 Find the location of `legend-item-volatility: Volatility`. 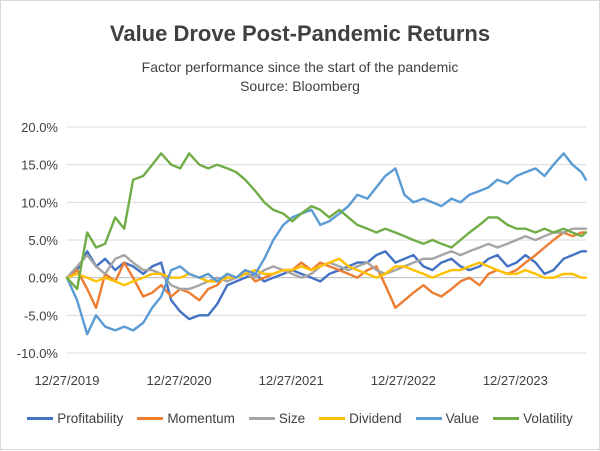

legend-item-volatility: Volatility is located at coordinates (533, 418).